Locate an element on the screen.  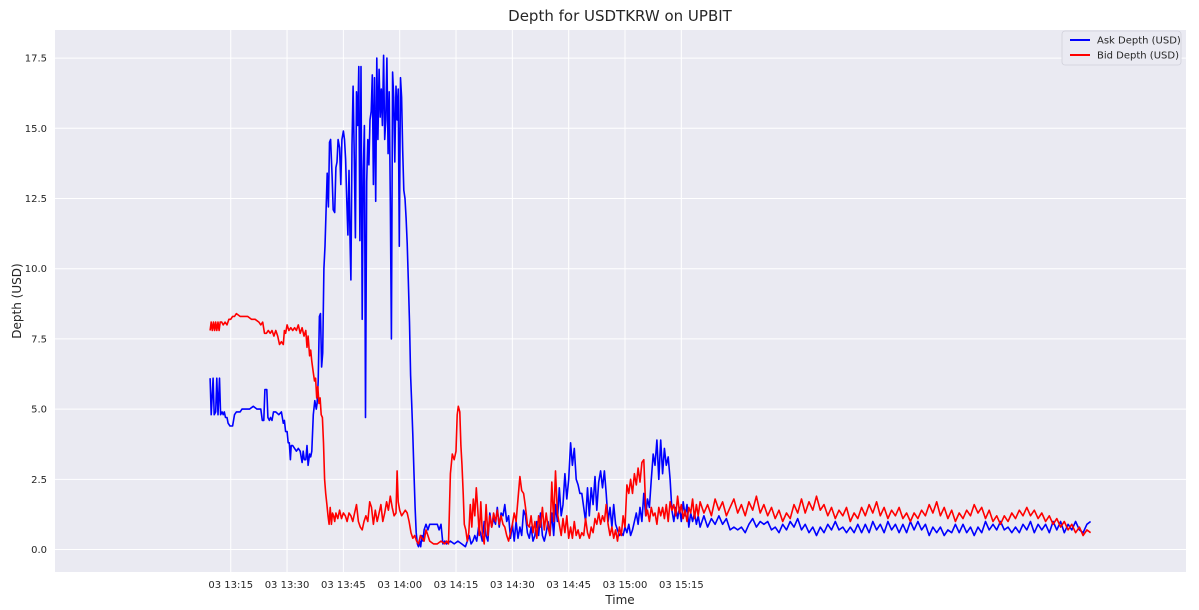
legend: Ask Depth (USD) Bid Depth (USD) is located at coordinates (1121, 48).